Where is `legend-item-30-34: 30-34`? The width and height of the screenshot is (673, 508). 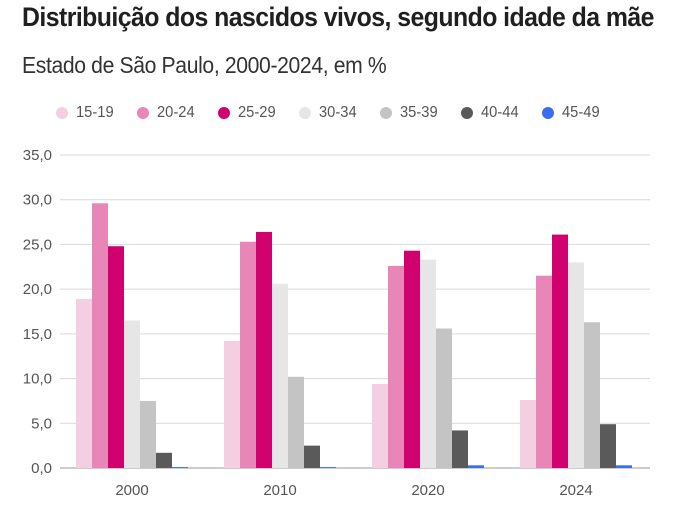 legend-item-30-34: 30-34 is located at coordinates (329, 113).